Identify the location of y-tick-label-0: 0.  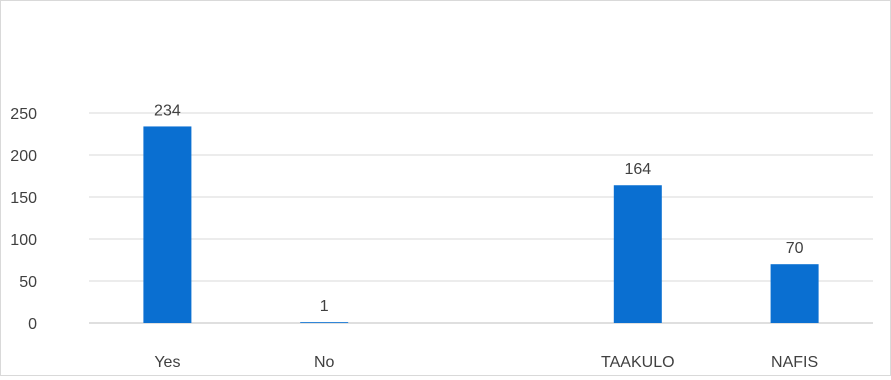
(32, 324).